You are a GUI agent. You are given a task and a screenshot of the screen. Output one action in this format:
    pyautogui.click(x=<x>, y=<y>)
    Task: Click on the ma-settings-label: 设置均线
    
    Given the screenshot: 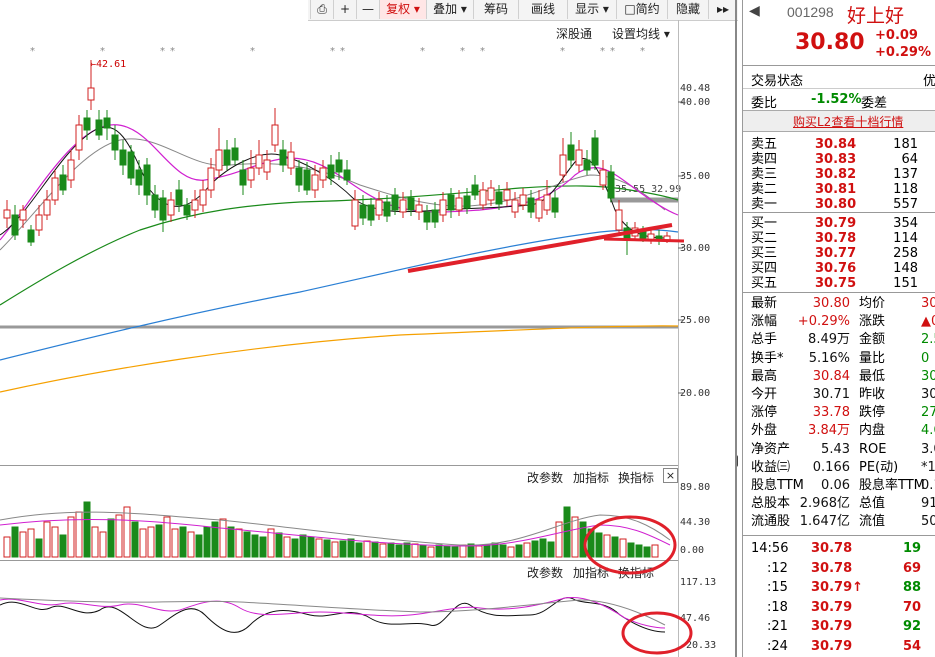 What is the action you would take?
    pyautogui.click(x=636, y=34)
    